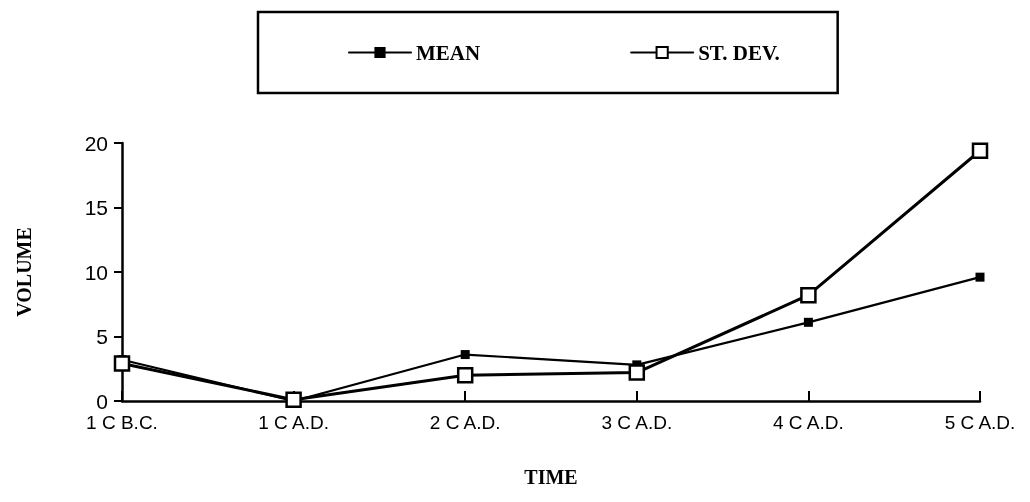 The image size is (1030, 502). What do you see at coordinates (122, 422) in the screenshot?
I see `x-tick-label: 1 C B.C.` at bounding box center [122, 422].